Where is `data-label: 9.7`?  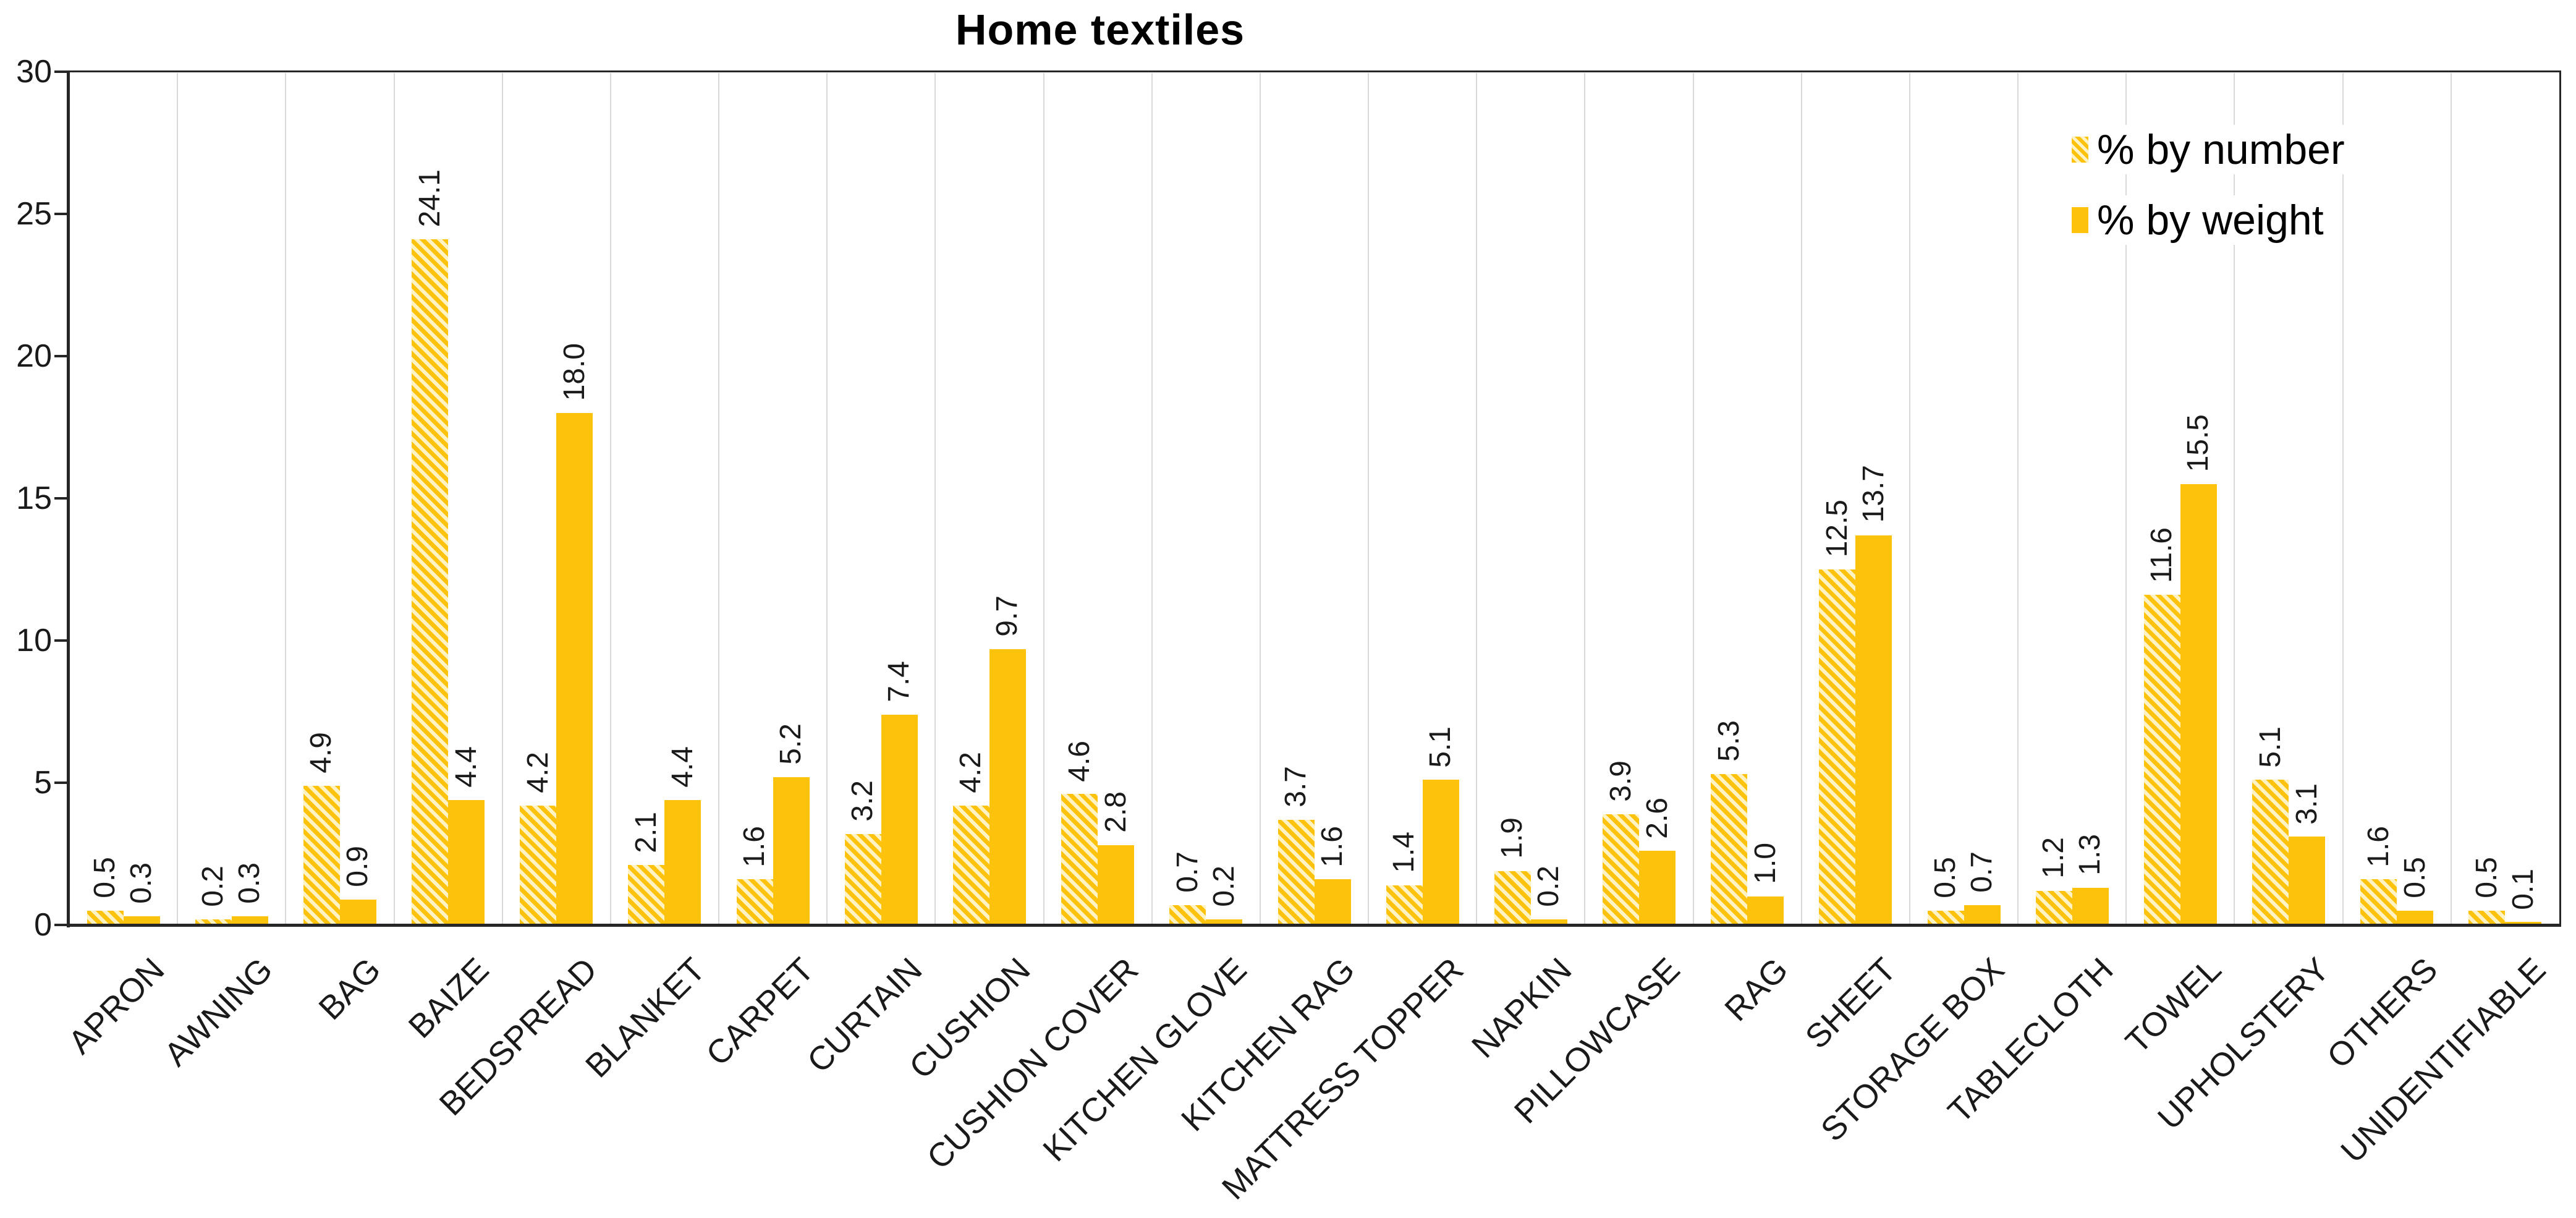 data-label: 9.7 is located at coordinates (1007, 616).